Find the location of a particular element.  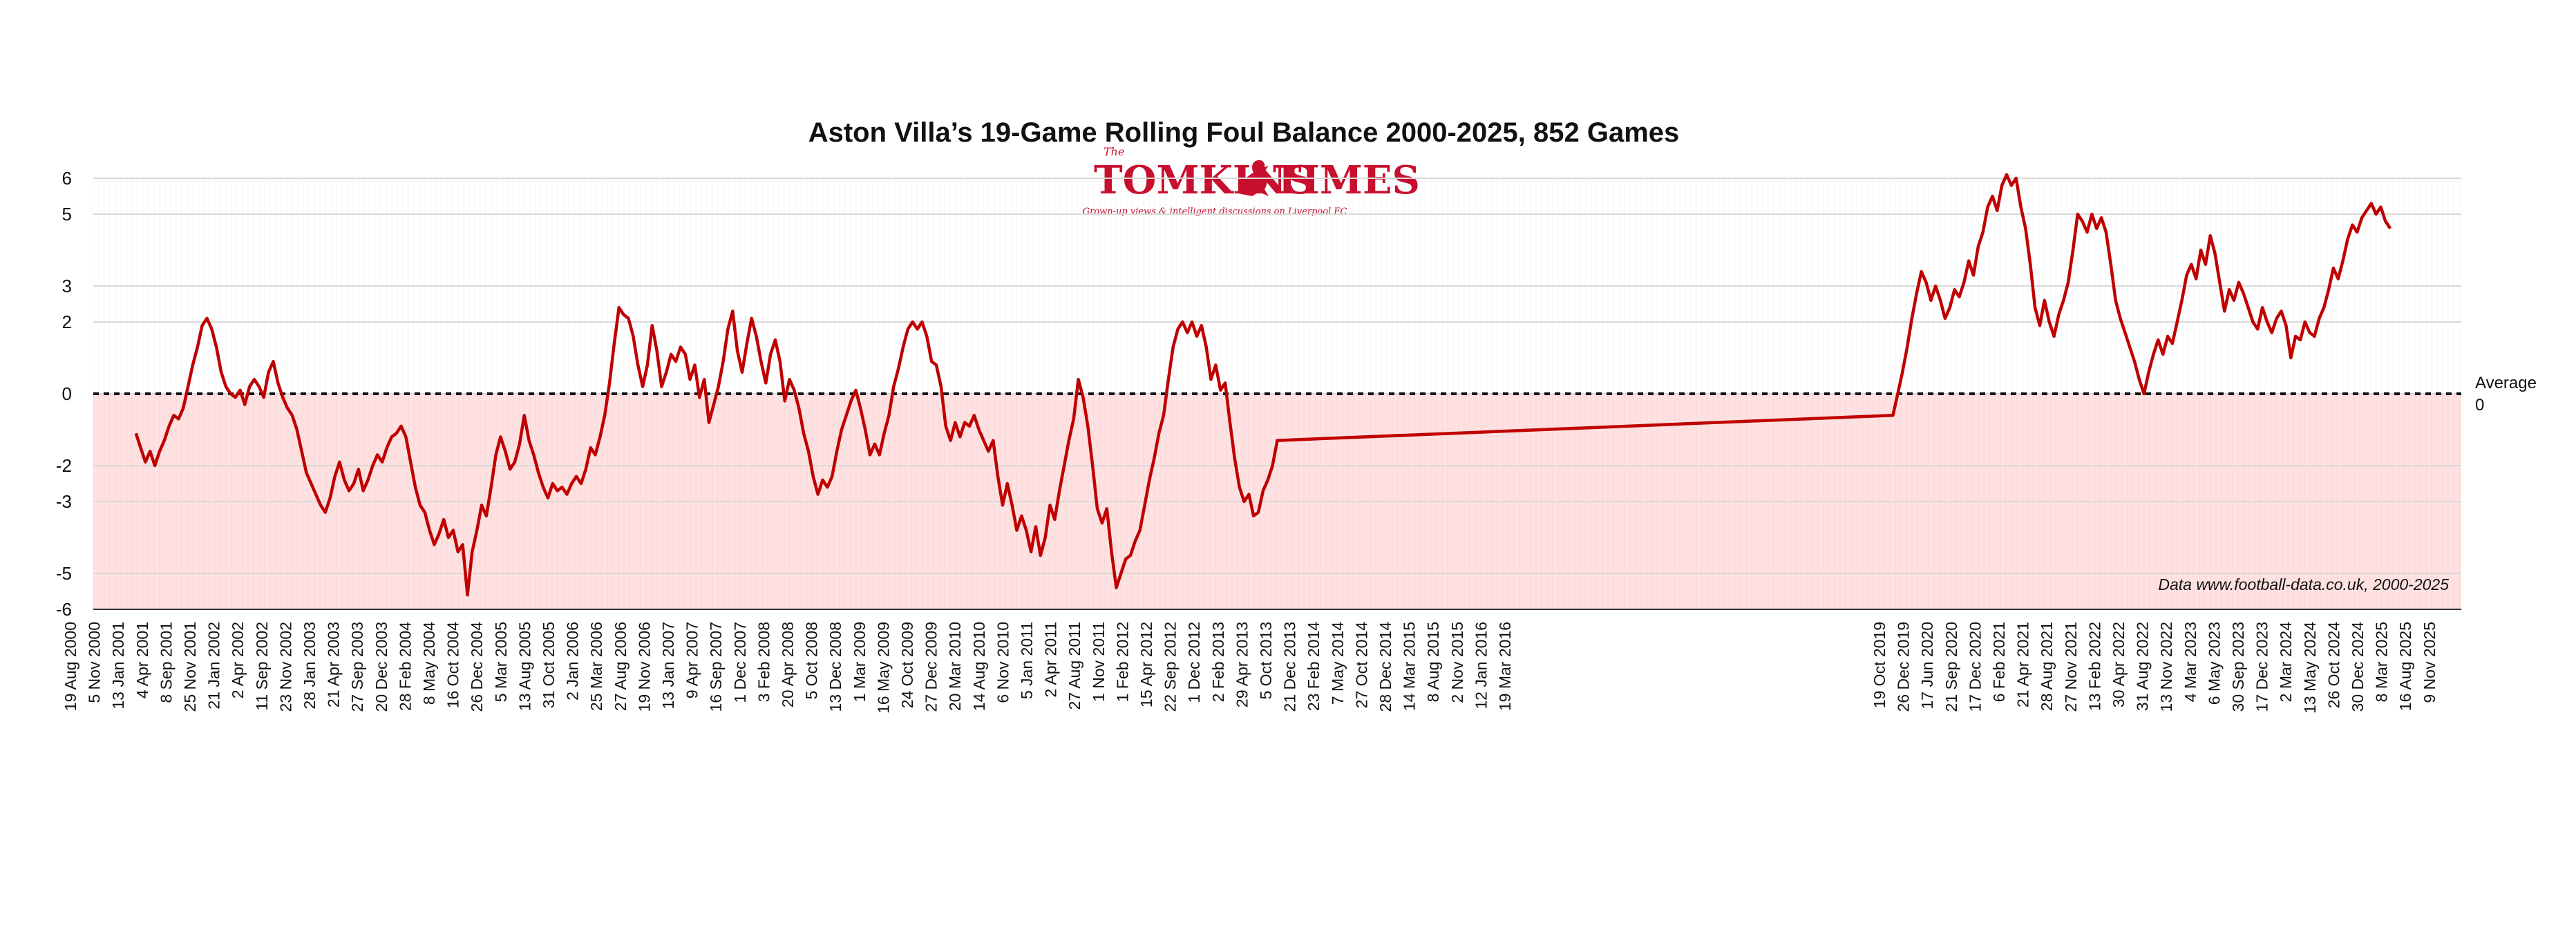

x-tick-label: 19 Nov 2006 is located at coordinates (644, 667).